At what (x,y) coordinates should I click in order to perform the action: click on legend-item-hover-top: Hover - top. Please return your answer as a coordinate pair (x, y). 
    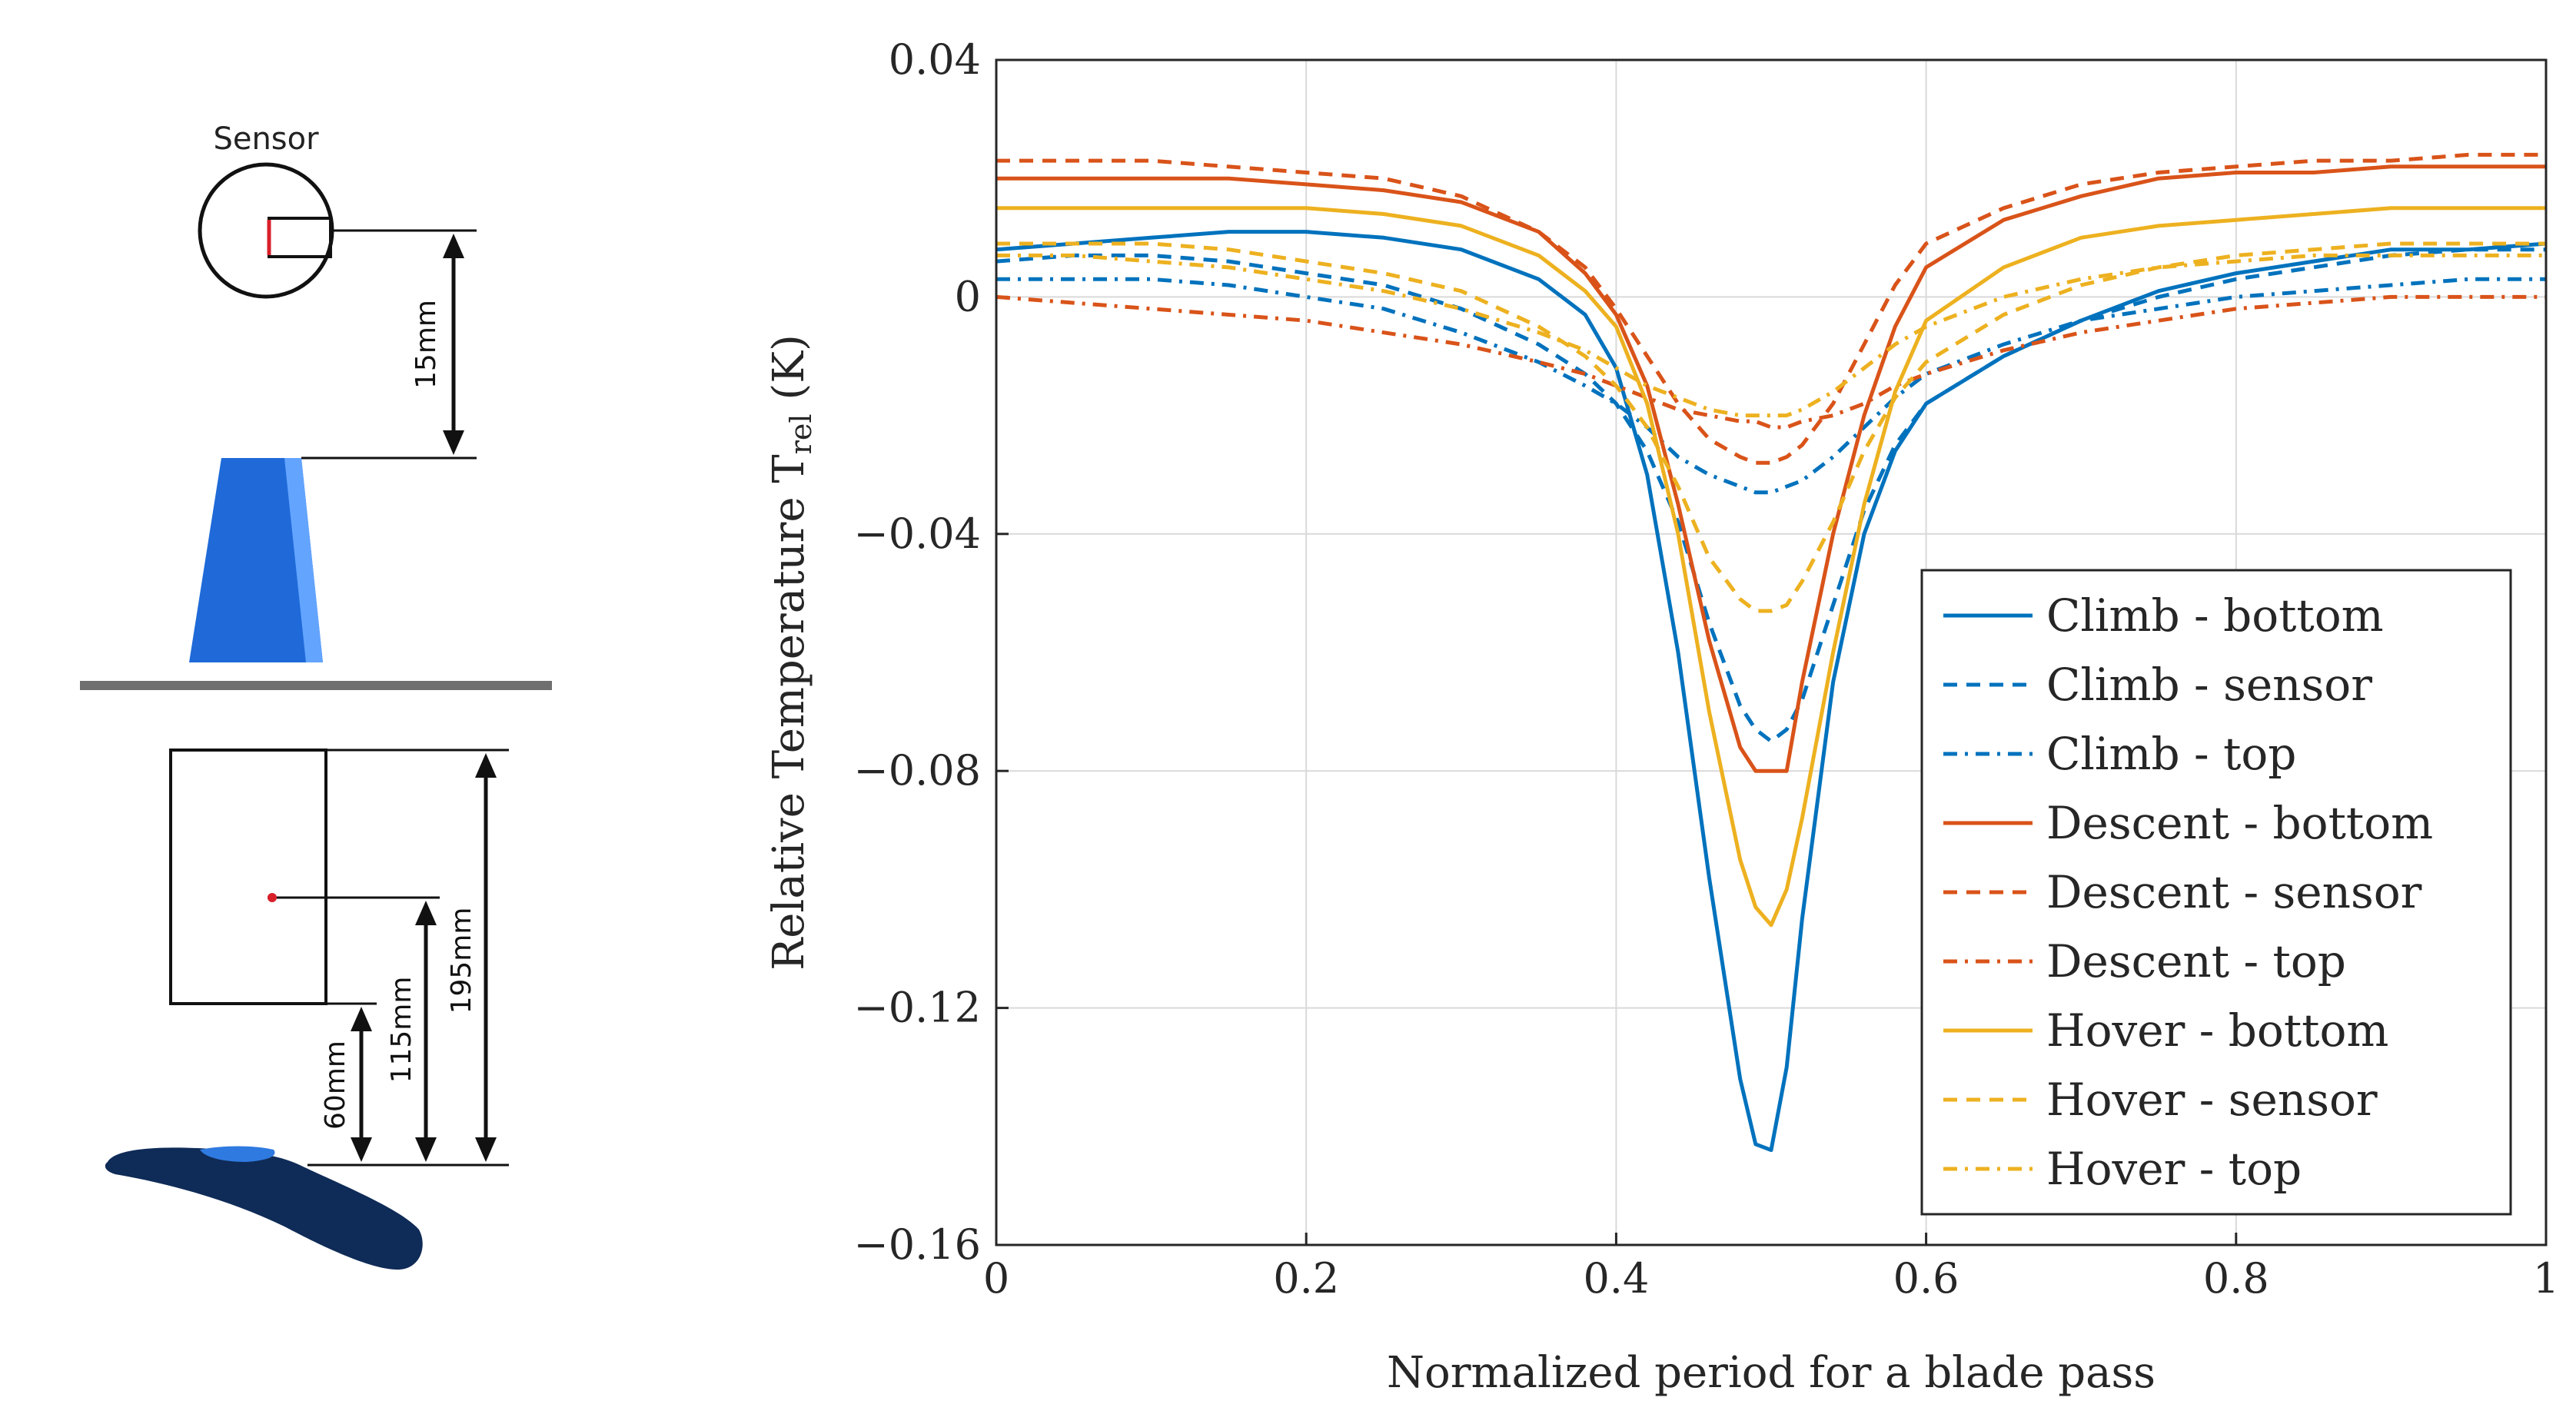
    Looking at the image, I should click on (2122, 1169).